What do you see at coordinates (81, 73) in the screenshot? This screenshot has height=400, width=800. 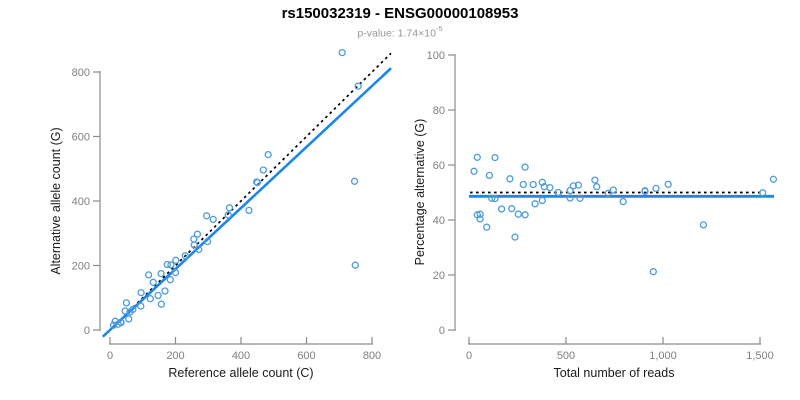 I see `y-tick-label: 800` at bounding box center [81, 73].